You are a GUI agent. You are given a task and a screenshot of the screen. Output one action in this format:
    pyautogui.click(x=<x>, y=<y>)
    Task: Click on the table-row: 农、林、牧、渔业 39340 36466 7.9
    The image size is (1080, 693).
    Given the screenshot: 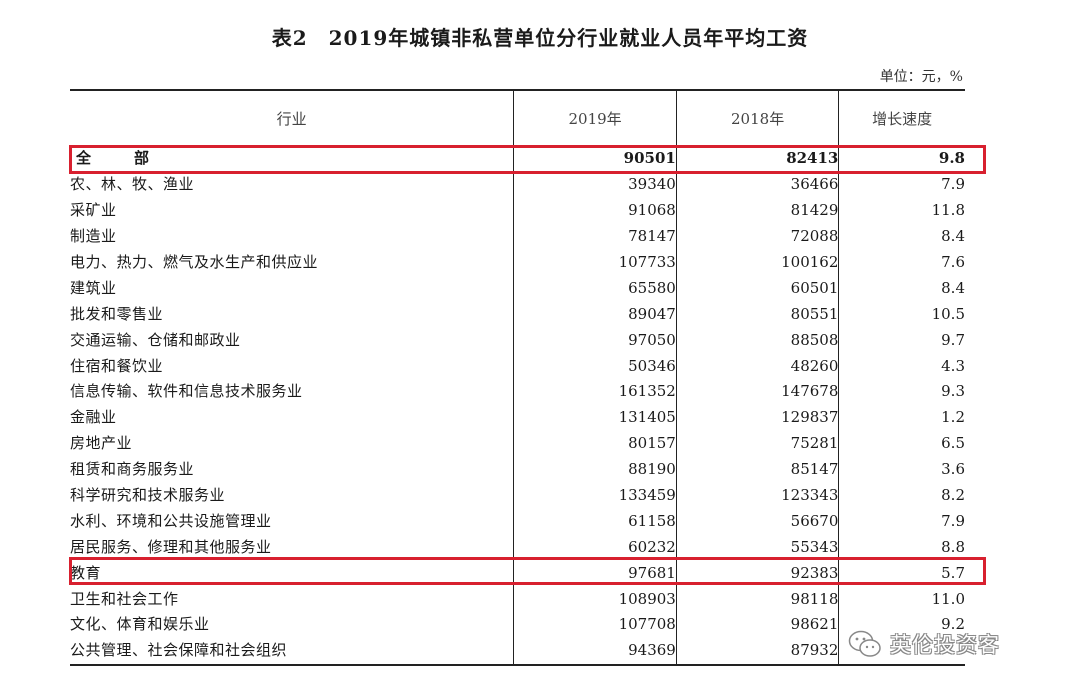 What is the action you would take?
    pyautogui.click(x=517, y=184)
    